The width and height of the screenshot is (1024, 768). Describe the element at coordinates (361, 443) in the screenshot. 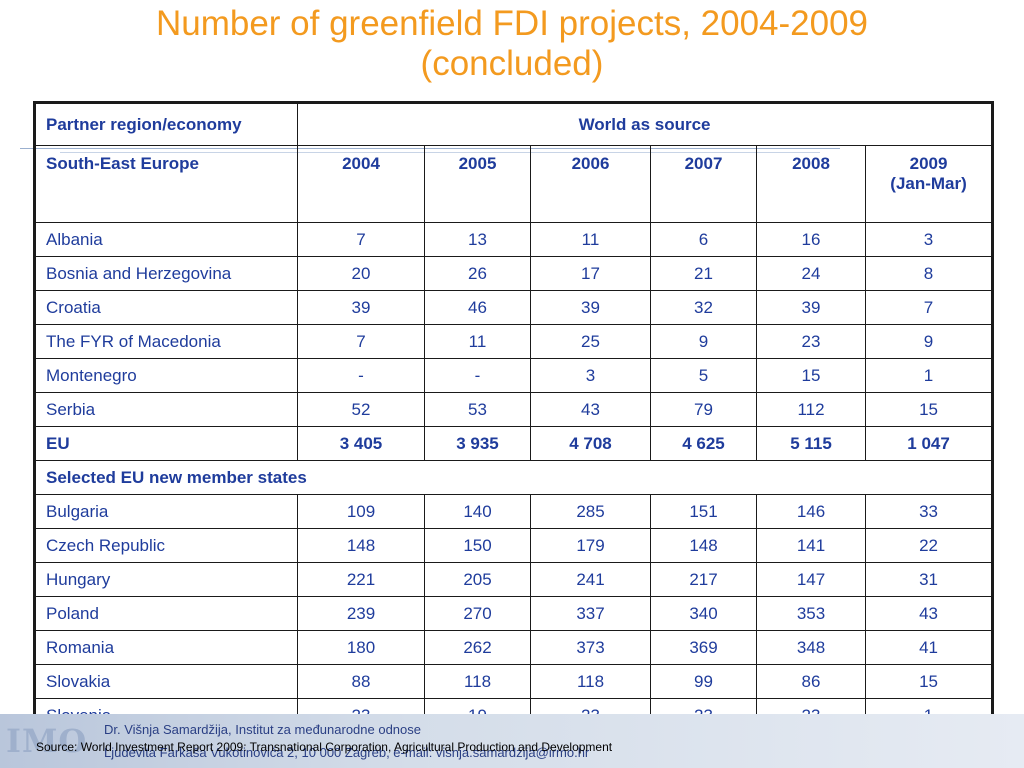

I see `table-cell: 3 405` at that location.